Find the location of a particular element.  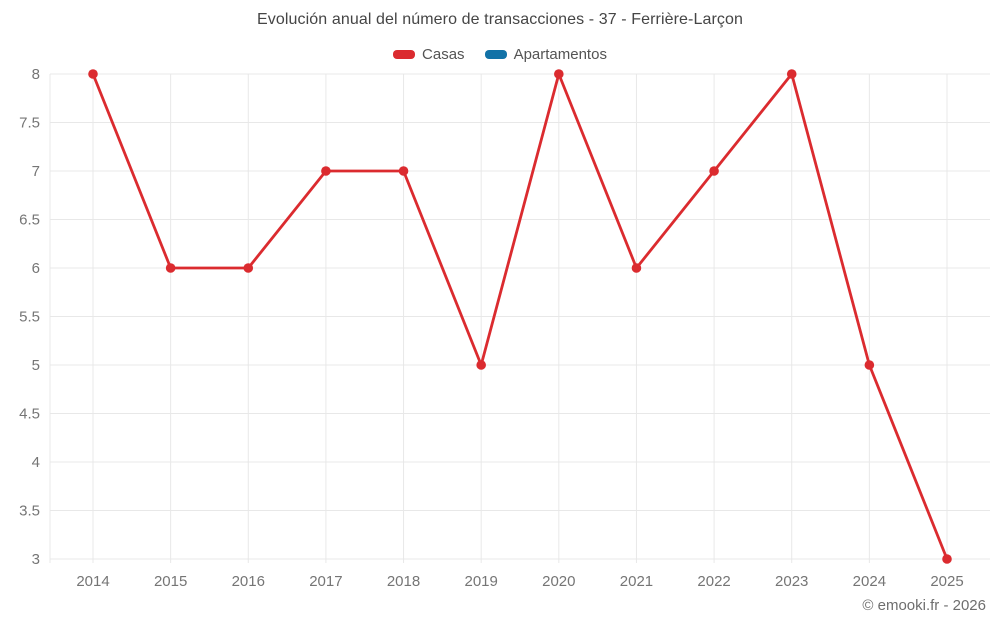

y-tick-label: 8 is located at coordinates (36, 74).